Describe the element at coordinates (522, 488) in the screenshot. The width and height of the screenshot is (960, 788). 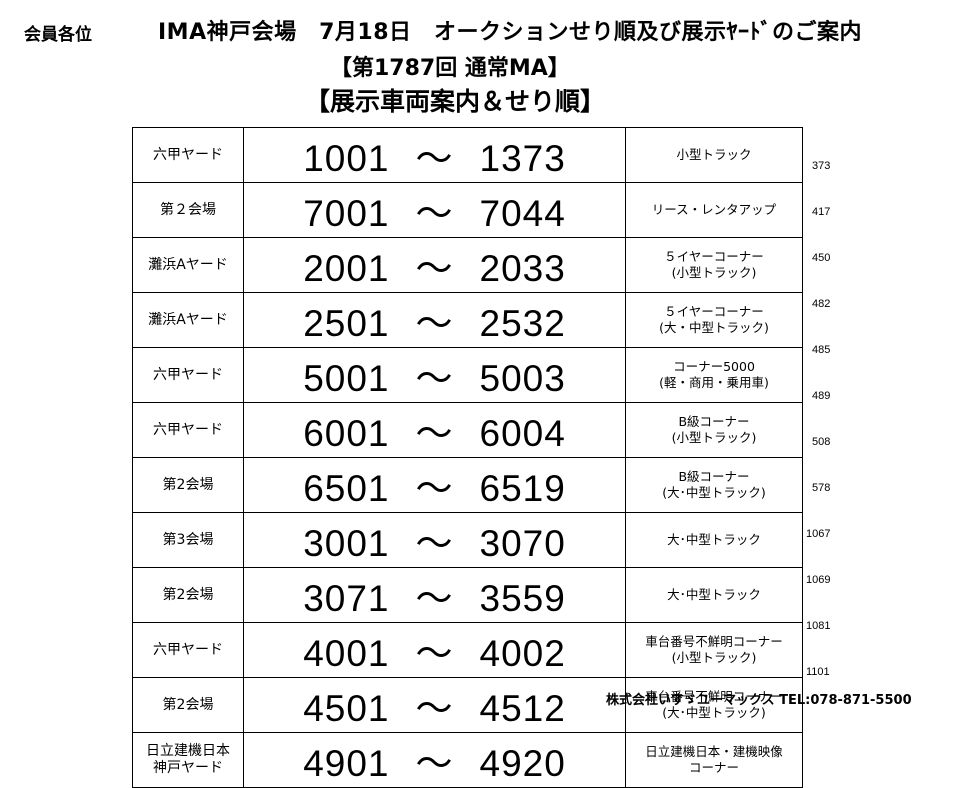
I see `range-end: 6519` at that location.